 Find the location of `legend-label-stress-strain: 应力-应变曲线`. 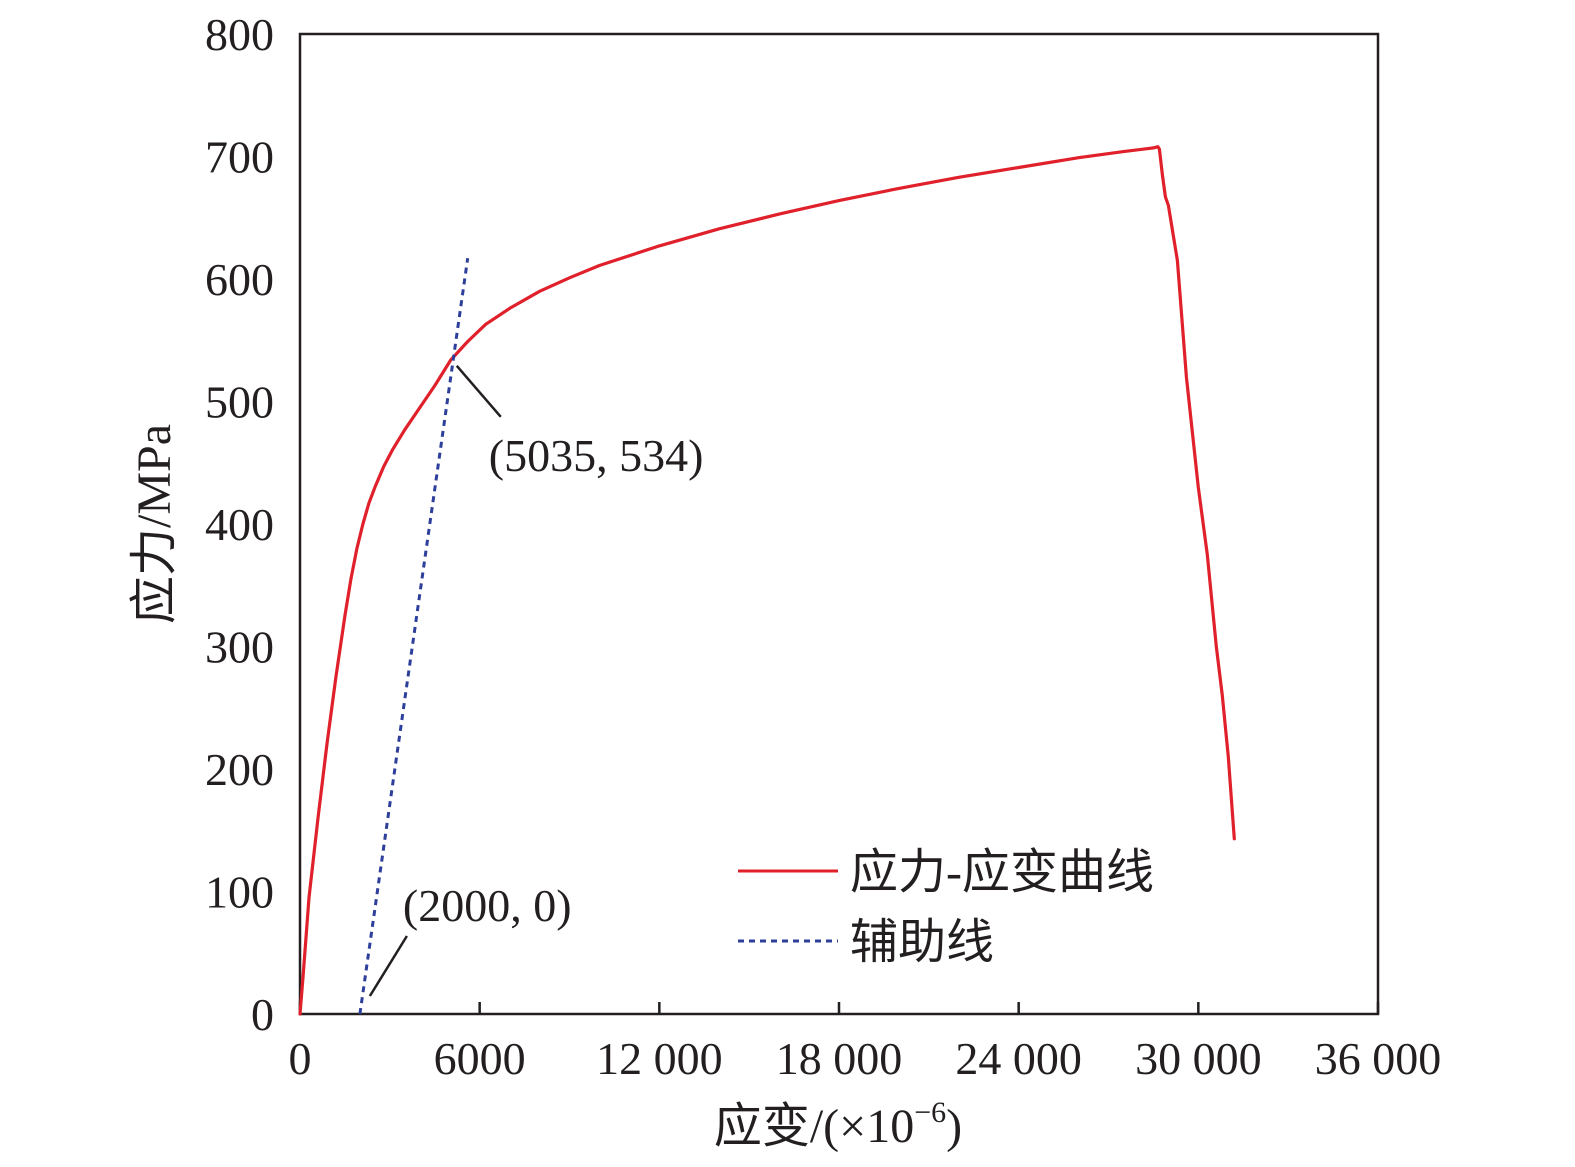

legend-label-stress-strain: 应力-应变曲线 is located at coordinates (1002, 872).